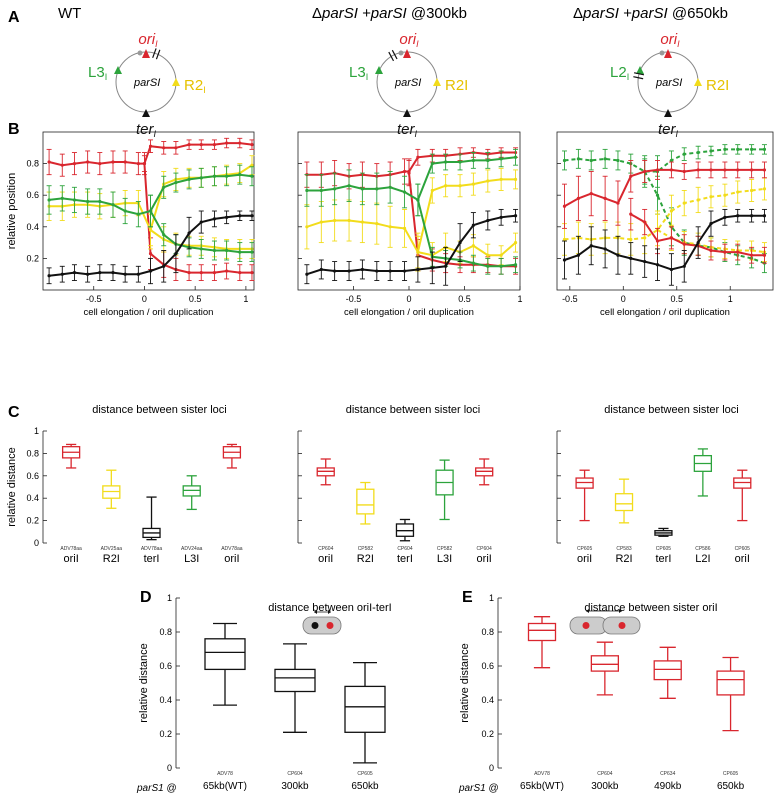 Image resolution: width=778 pixels, height=800 pixels. What do you see at coordinates (295, 786) in the screenshot?
I see `category-label: 300kb` at bounding box center [295, 786].